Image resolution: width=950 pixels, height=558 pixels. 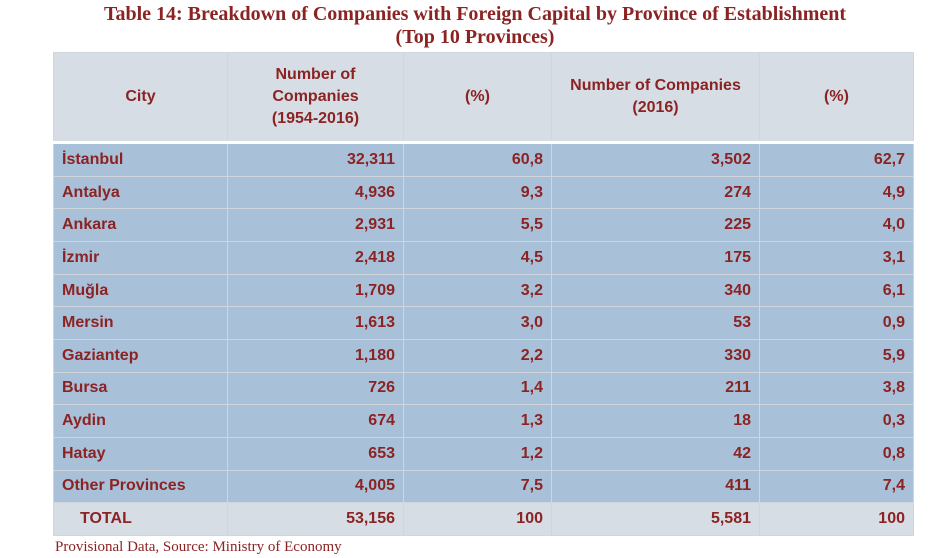 What do you see at coordinates (655, 290) in the screenshot?
I see `companies-2016-cell: 340` at bounding box center [655, 290].